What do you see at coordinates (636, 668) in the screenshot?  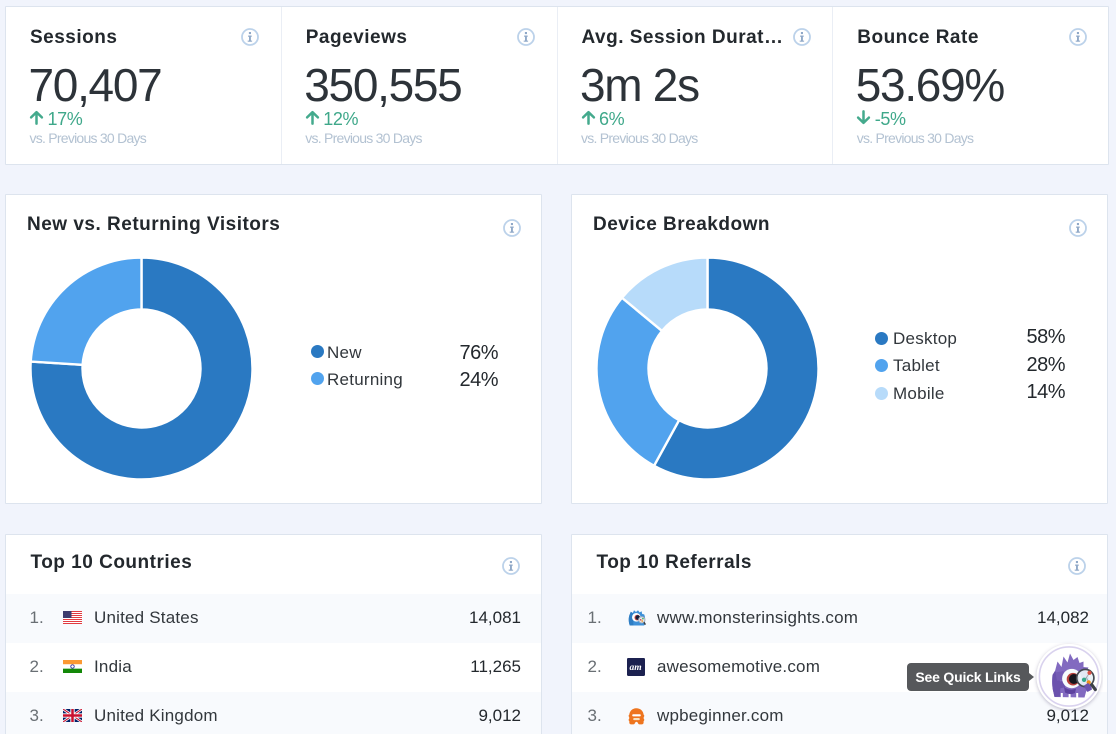 I see `svg-text: am` at bounding box center [636, 668].